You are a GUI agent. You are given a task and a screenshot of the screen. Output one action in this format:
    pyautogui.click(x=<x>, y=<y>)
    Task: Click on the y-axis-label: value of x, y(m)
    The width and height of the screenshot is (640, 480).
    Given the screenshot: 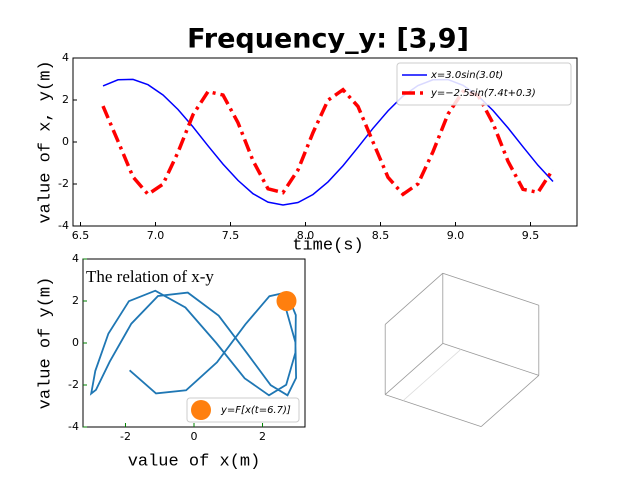 What is the action you would take?
    pyautogui.click(x=45, y=141)
    